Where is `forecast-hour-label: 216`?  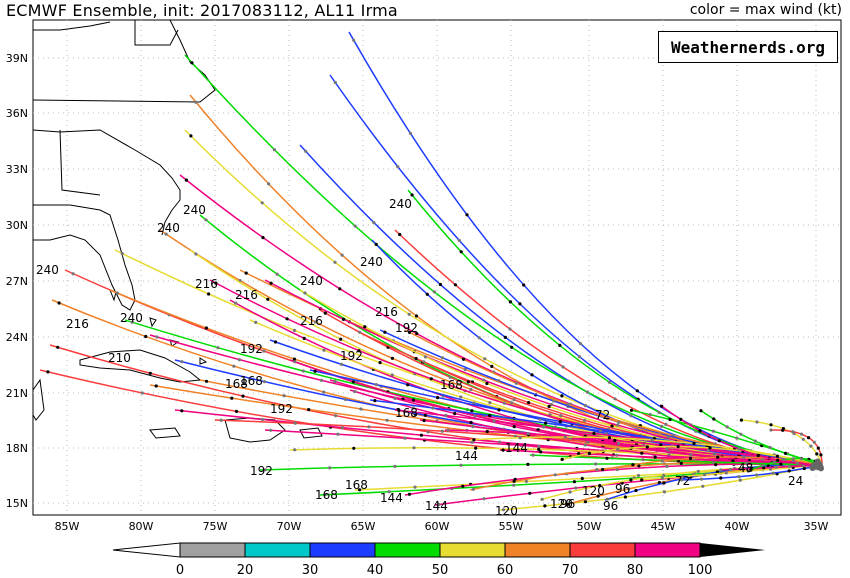 forecast-hour-label: 216 is located at coordinates (311, 321).